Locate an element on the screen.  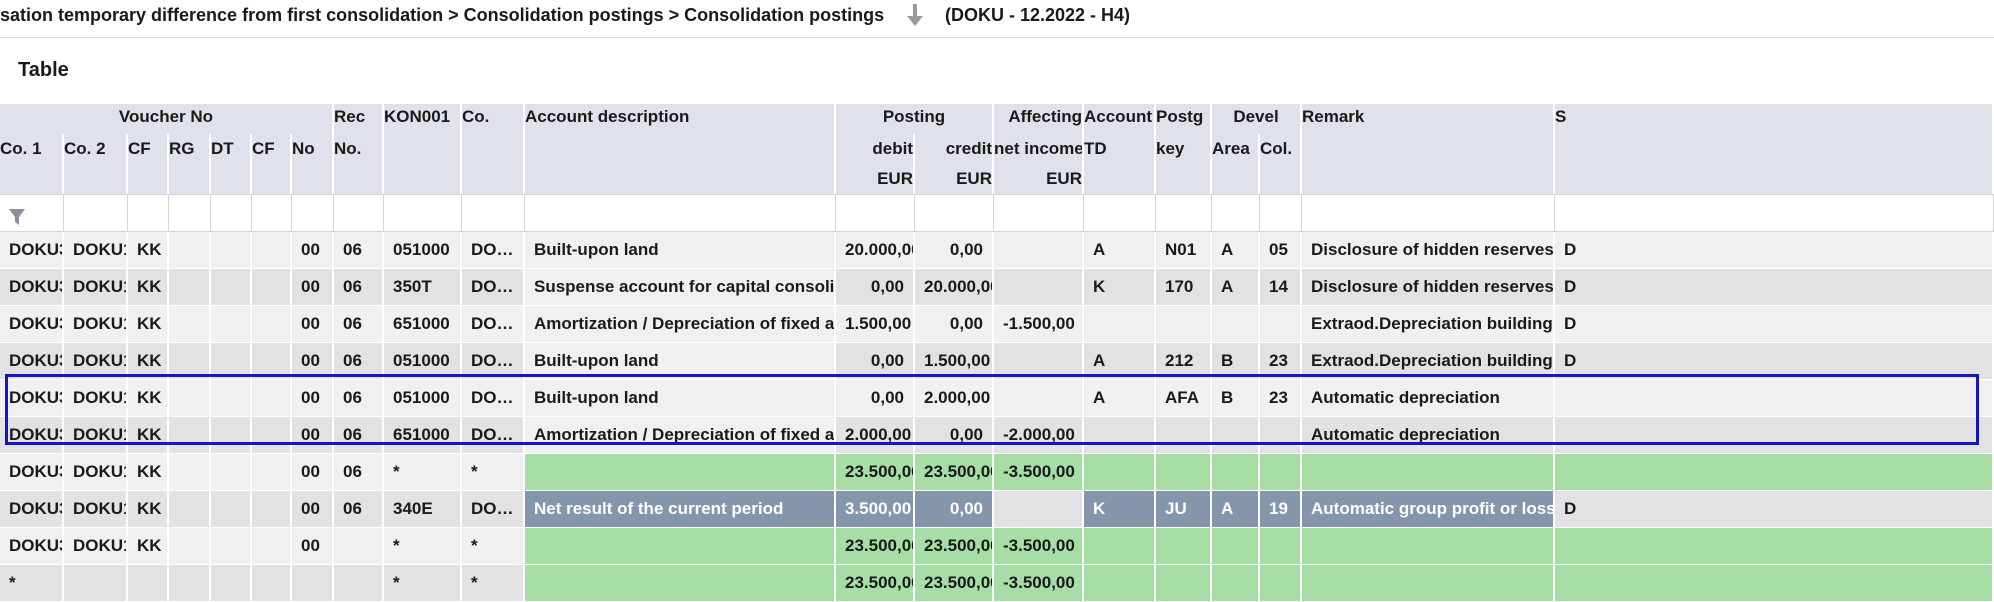
cell-rec is located at coordinates (359, 546).